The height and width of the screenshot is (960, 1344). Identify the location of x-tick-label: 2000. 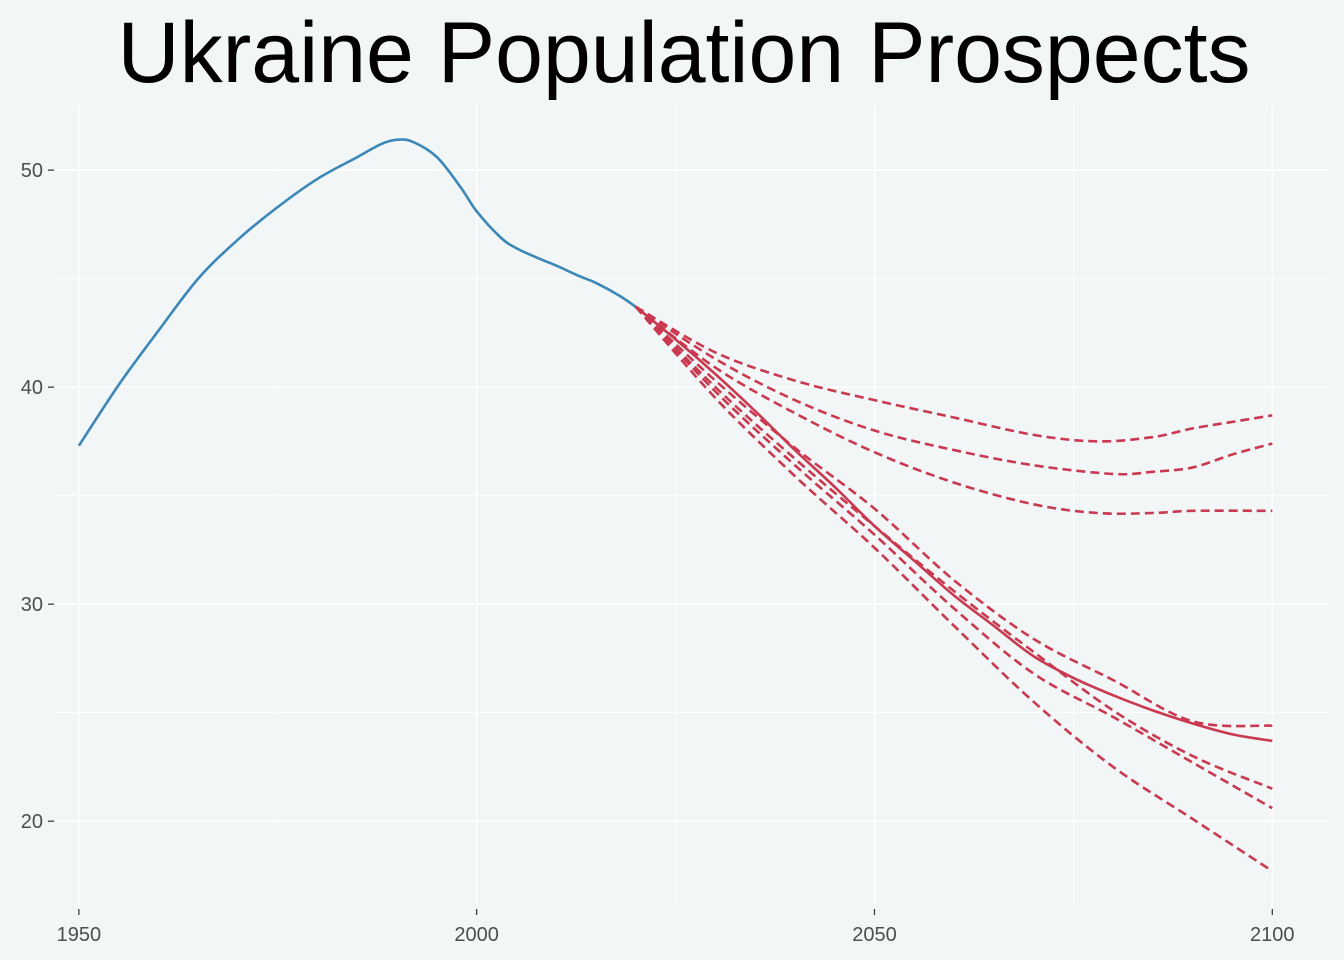
(476, 935).